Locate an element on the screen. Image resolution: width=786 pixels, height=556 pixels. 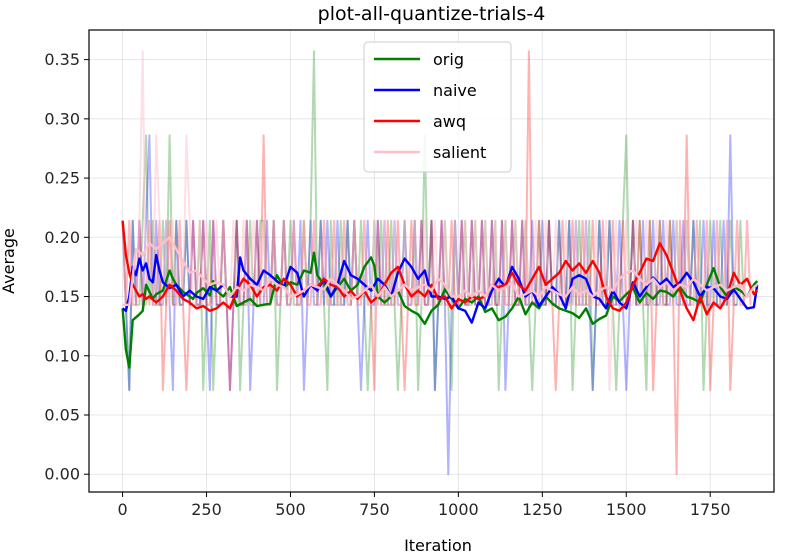
legend-label-awq: awq is located at coordinates (449, 121).